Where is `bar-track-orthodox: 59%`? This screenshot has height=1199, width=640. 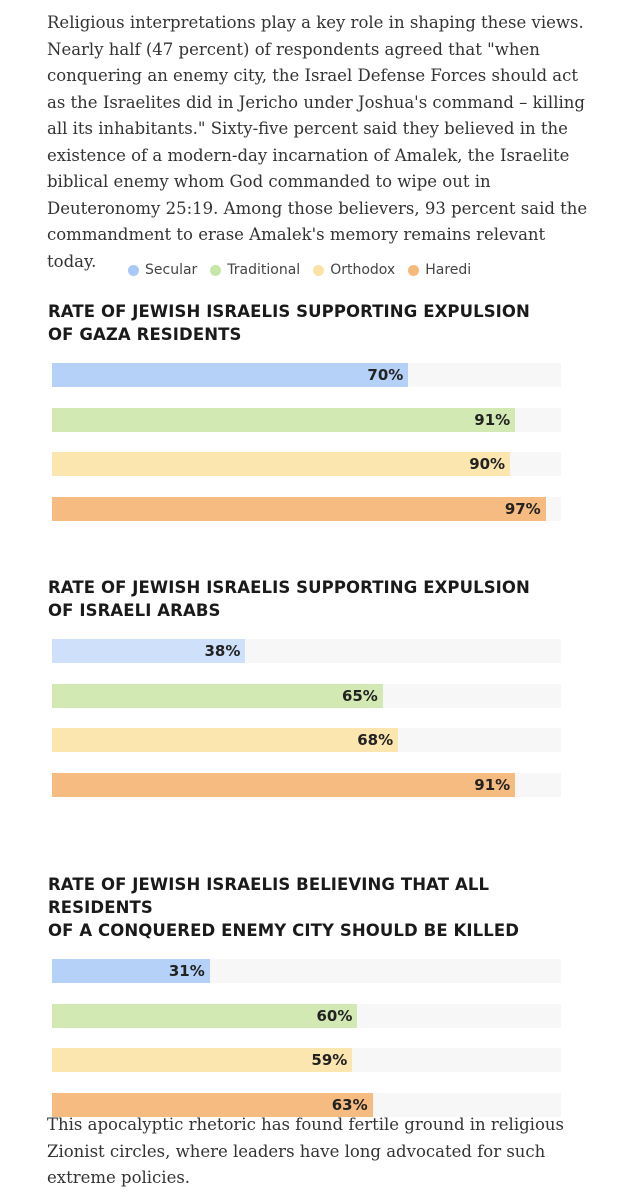
bar-track-orthodox: 59% is located at coordinates (306, 1060).